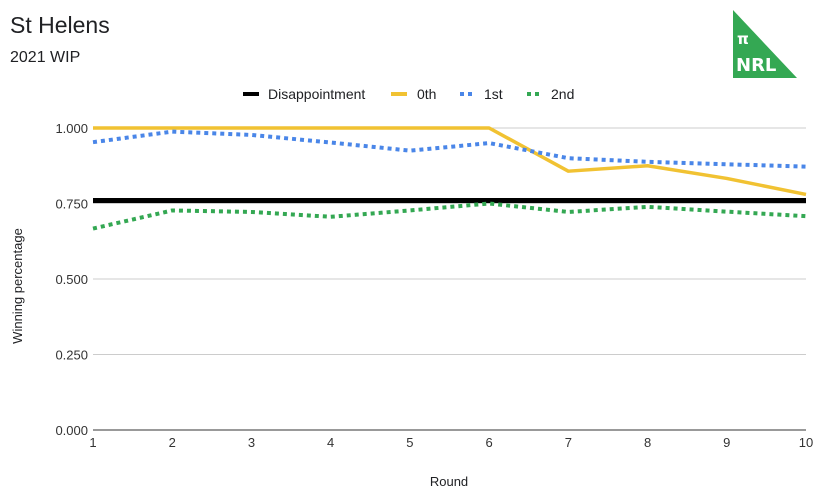 The height and width of the screenshot is (501, 823). Describe the element at coordinates (251, 442) in the screenshot. I see `x-tick-label: 3` at that location.